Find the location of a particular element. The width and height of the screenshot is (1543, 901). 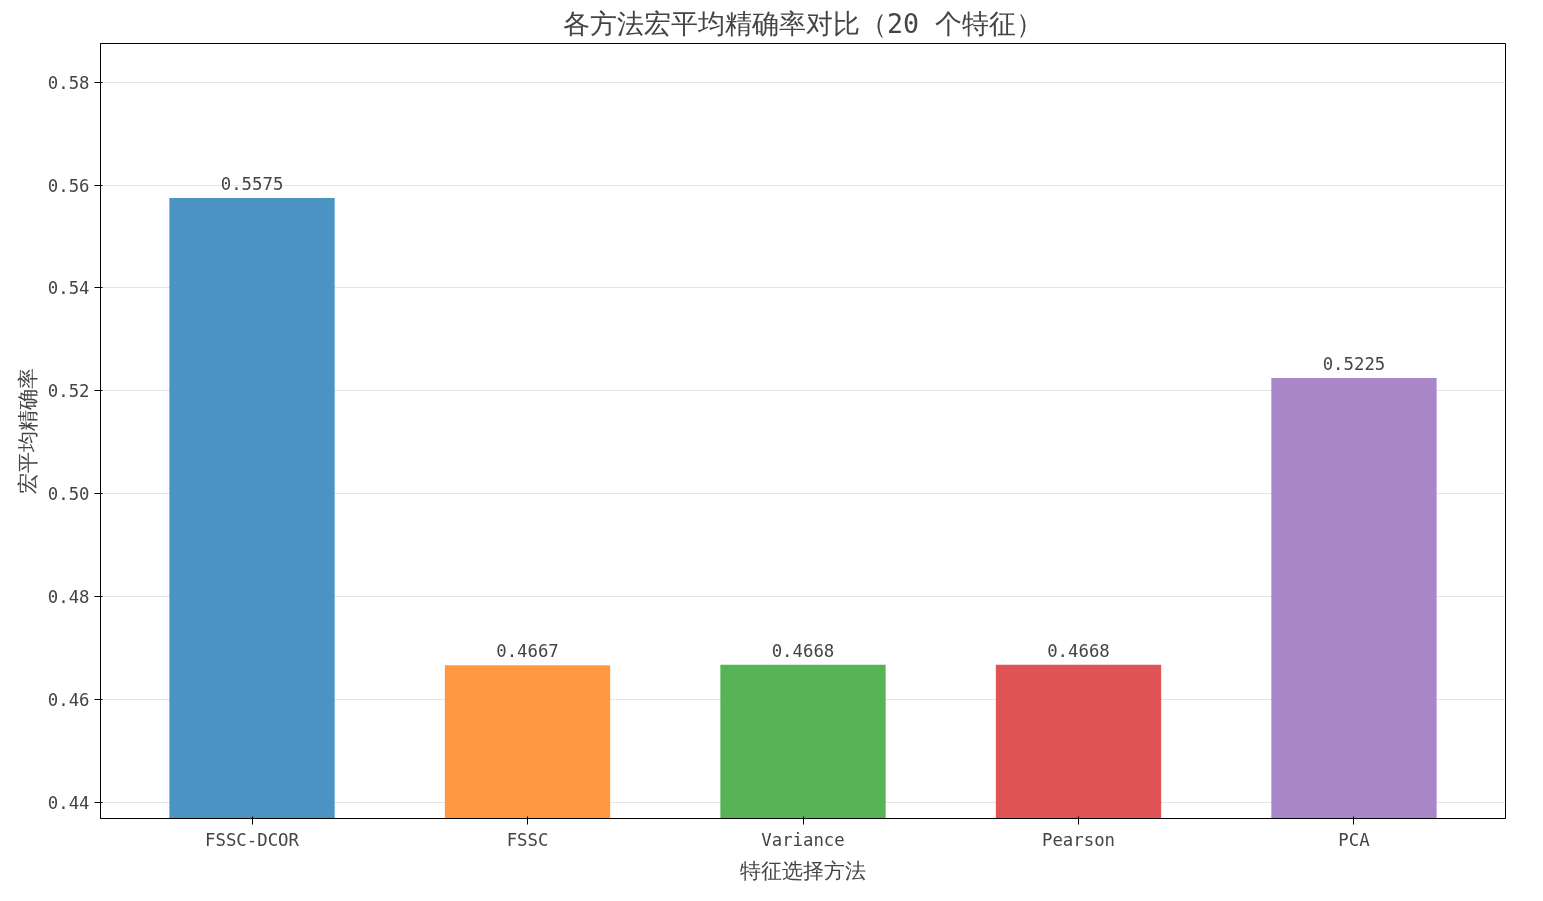

y-tick-label: 0.54 is located at coordinates (68, 288).